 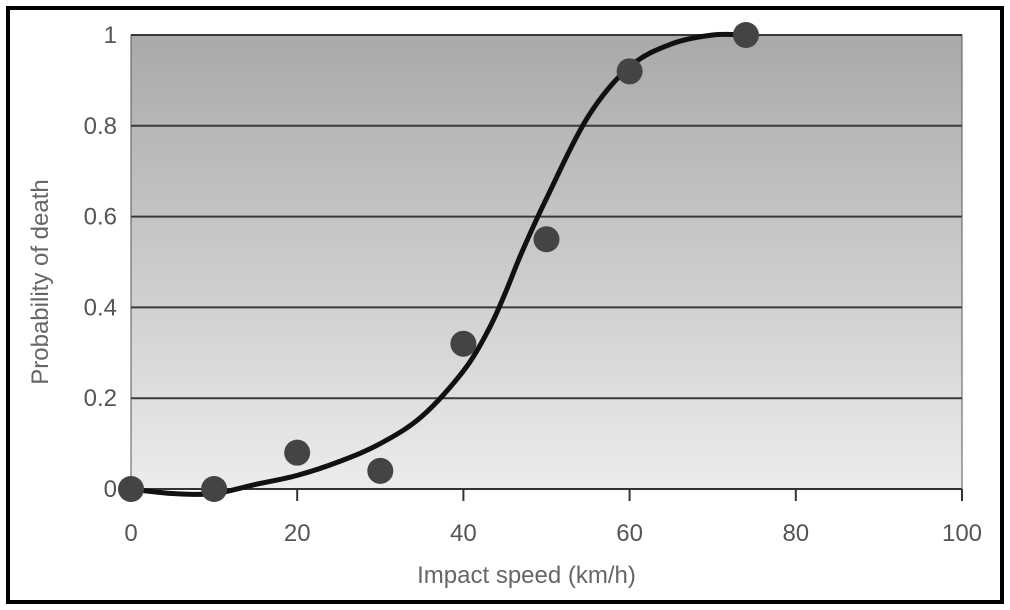 I want to click on x-tick-label: 0, so click(x=130, y=533).